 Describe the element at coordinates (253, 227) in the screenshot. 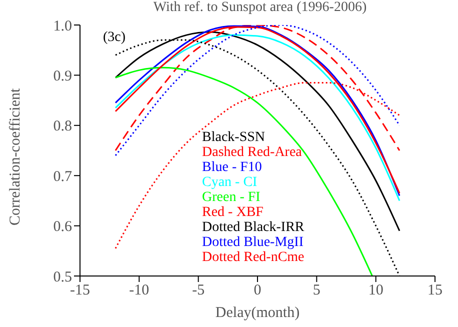

I see `annotation: Dotted Black-IRR` at that location.